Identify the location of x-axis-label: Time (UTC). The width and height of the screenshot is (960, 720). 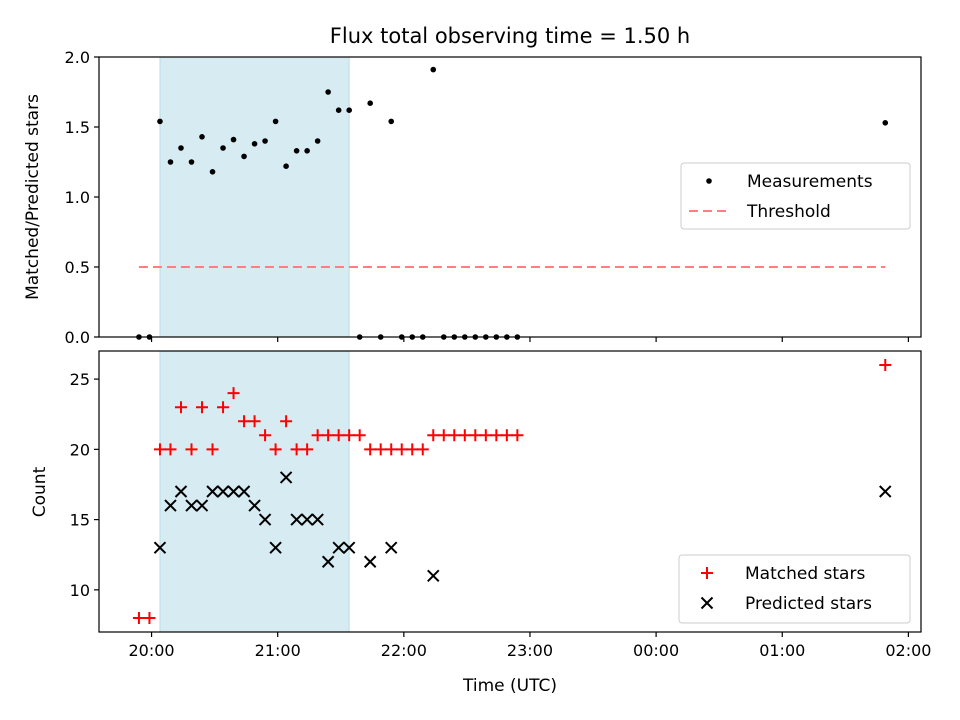
(509, 686).